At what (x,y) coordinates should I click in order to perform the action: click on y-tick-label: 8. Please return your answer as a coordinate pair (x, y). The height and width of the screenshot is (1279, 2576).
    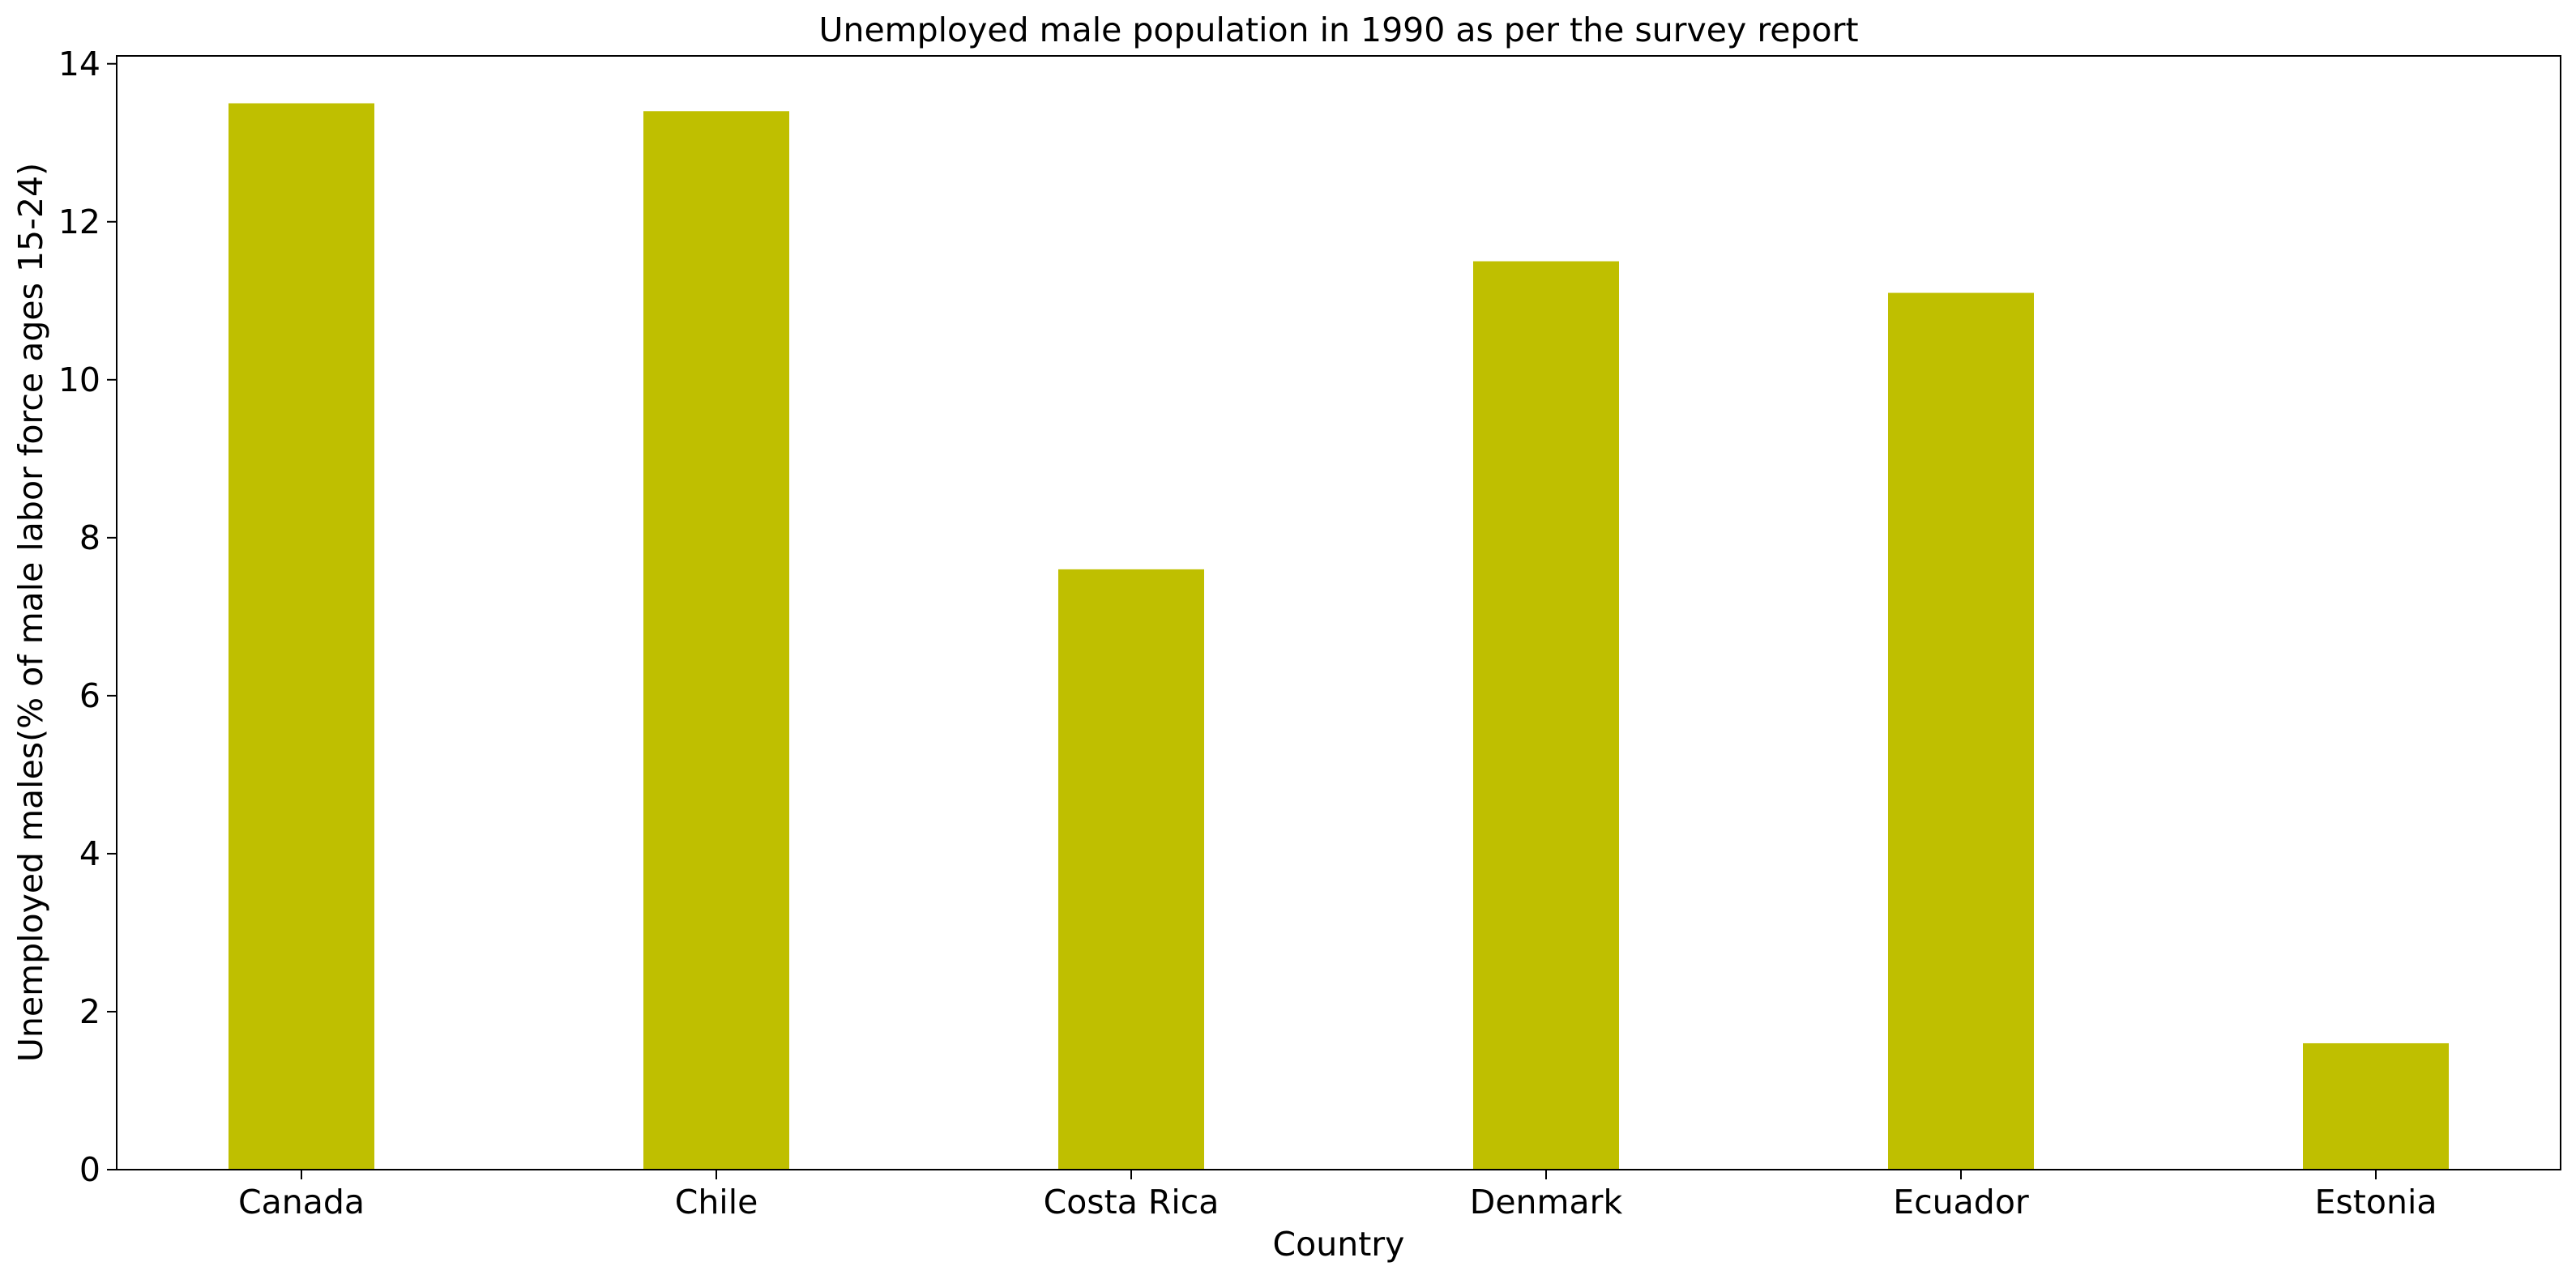
    Looking at the image, I should click on (89, 537).